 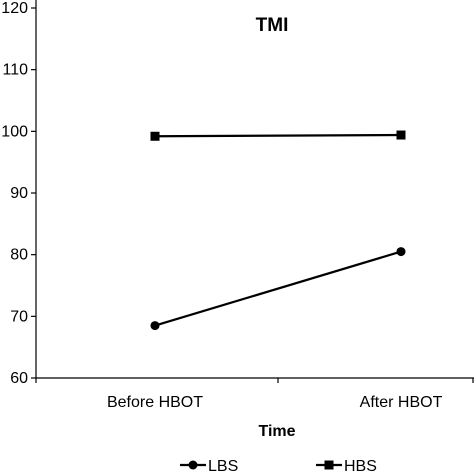 What do you see at coordinates (329, 465) in the screenshot?
I see `legend-marker-hbs` at bounding box center [329, 465].